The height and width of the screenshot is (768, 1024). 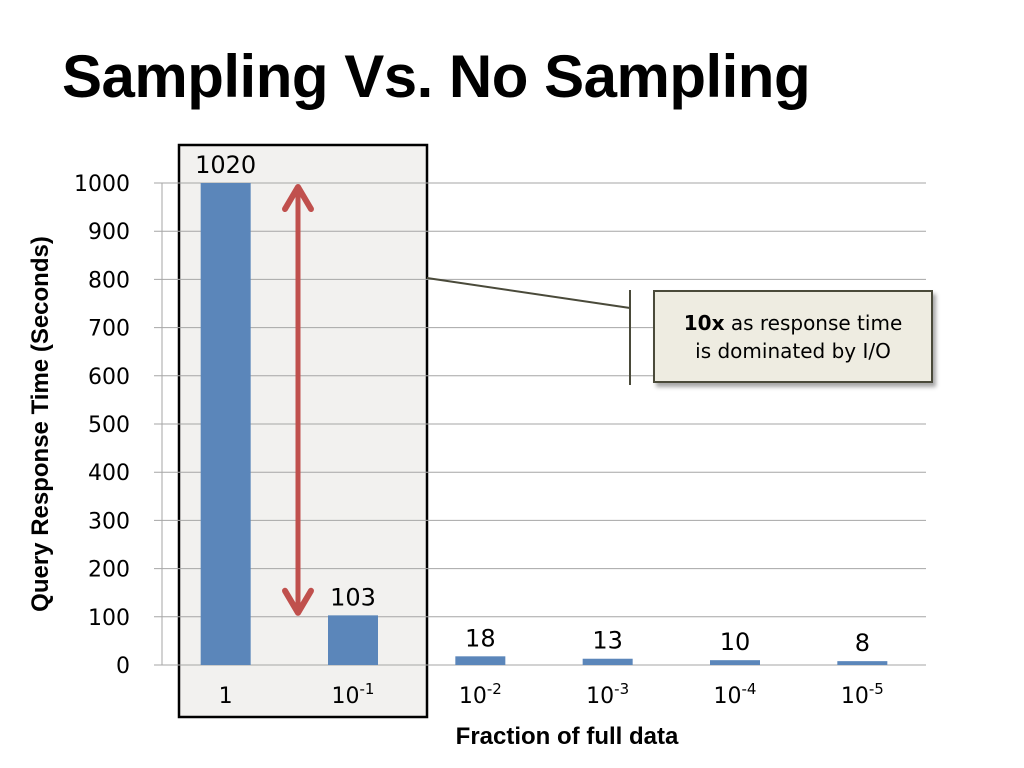 I want to click on callout-line-1: 10x as response time, so click(x=793, y=323).